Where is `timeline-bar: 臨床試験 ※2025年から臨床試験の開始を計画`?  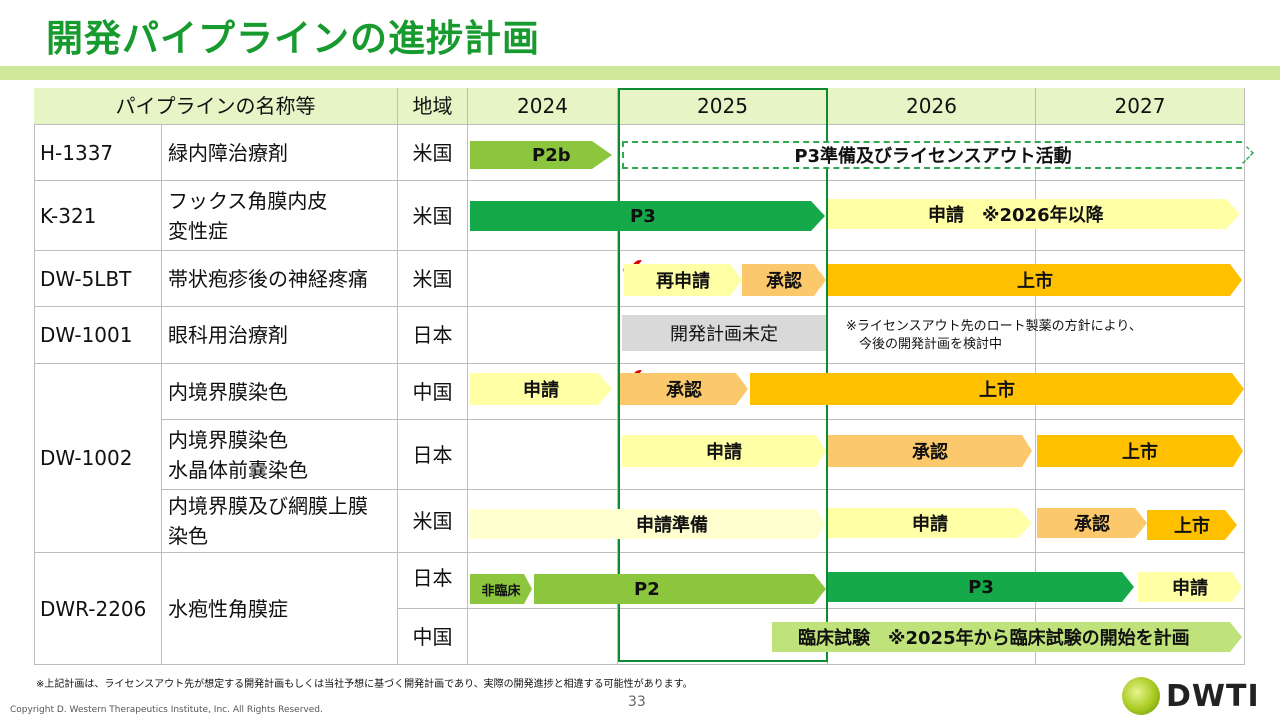 timeline-bar: 臨床試験 ※2025年から臨床試験の開始を計画 is located at coordinates (1007, 637).